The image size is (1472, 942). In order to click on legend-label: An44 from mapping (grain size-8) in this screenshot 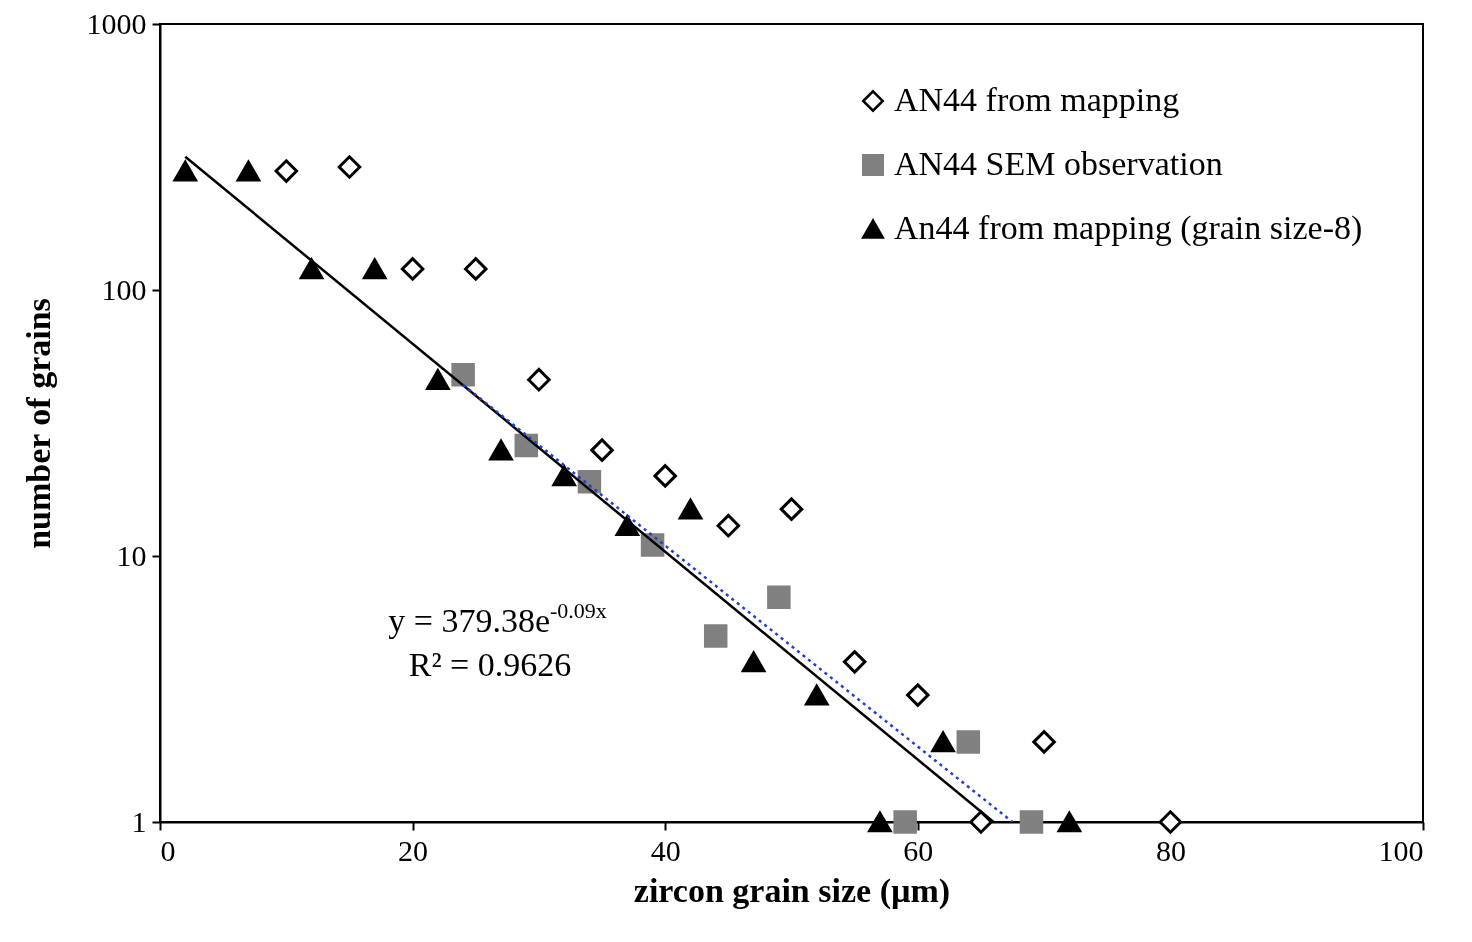, I will do `click(1128, 228)`.